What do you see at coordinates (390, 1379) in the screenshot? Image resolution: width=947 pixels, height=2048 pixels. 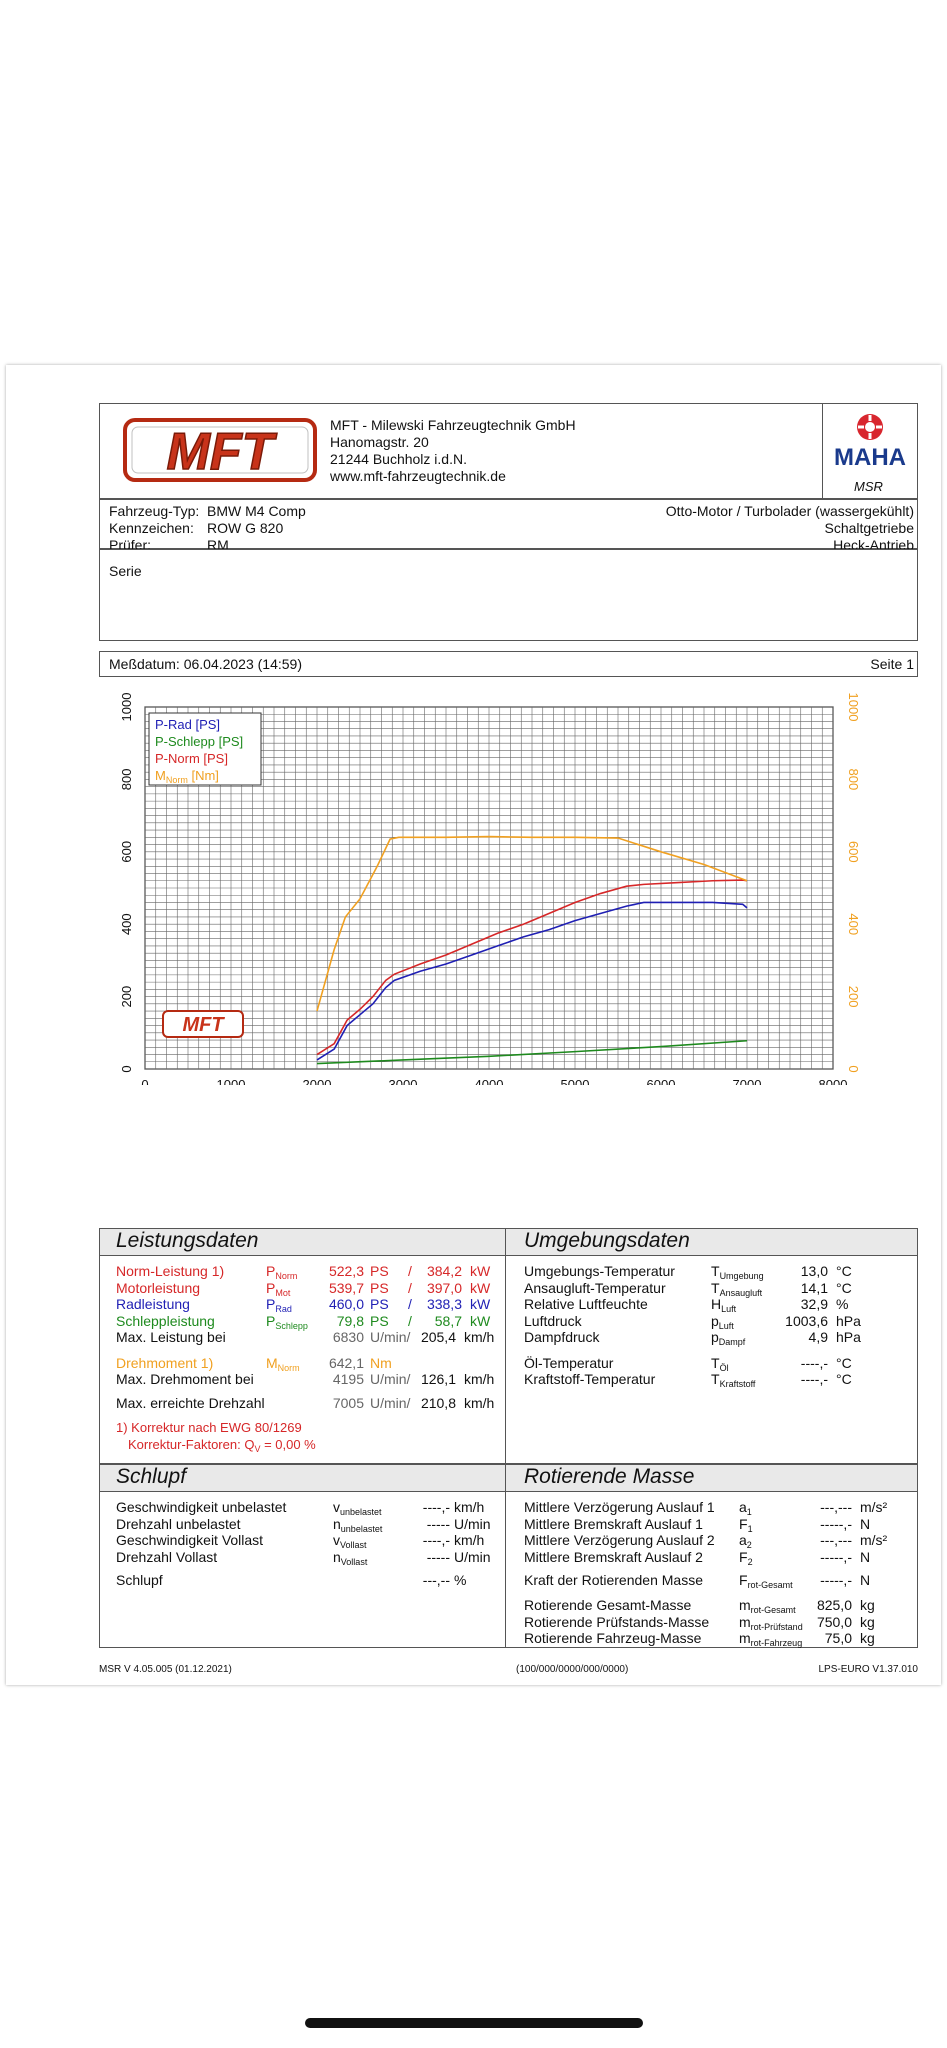 I see `max-torque-rpm-unit: U/min/` at bounding box center [390, 1379].